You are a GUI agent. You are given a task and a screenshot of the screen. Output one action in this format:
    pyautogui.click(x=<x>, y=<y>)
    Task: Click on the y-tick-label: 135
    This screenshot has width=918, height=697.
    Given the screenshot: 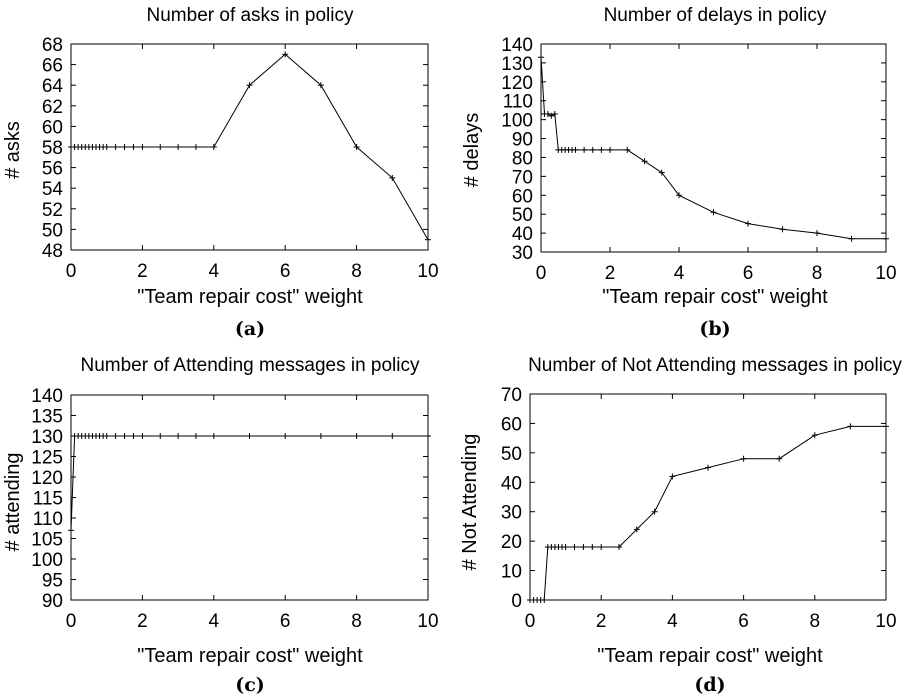 What is the action you would take?
    pyautogui.click(x=47, y=417)
    